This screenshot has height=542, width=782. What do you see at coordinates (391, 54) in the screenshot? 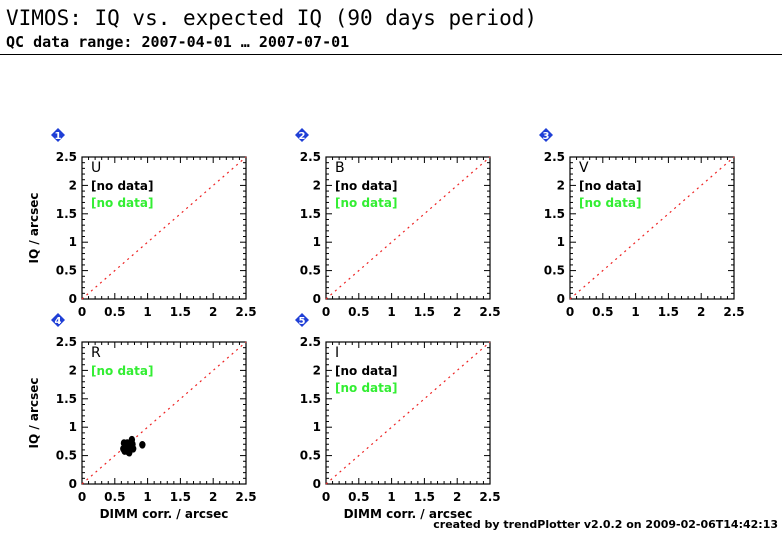
I see `title-divider` at bounding box center [391, 54].